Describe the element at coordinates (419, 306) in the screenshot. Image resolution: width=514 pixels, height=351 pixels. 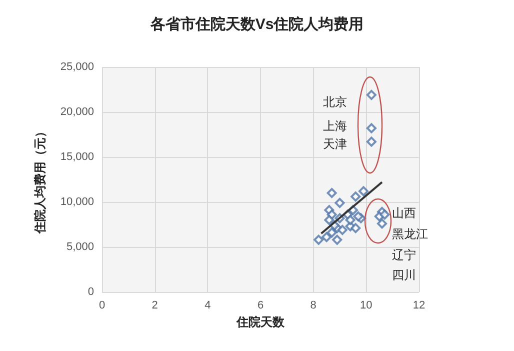
I see `x-tick-label: 12` at that location.